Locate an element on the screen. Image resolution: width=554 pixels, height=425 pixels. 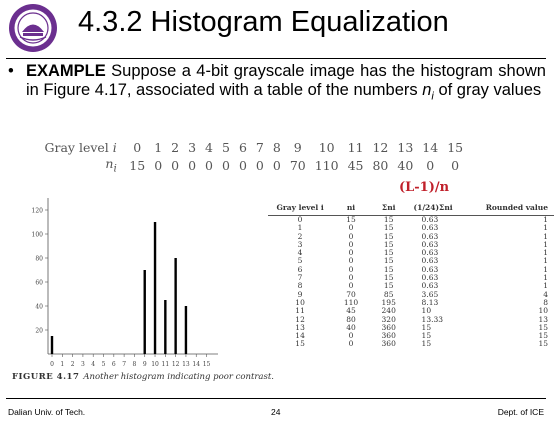
x-tick-label: 9 is located at coordinates (145, 364).